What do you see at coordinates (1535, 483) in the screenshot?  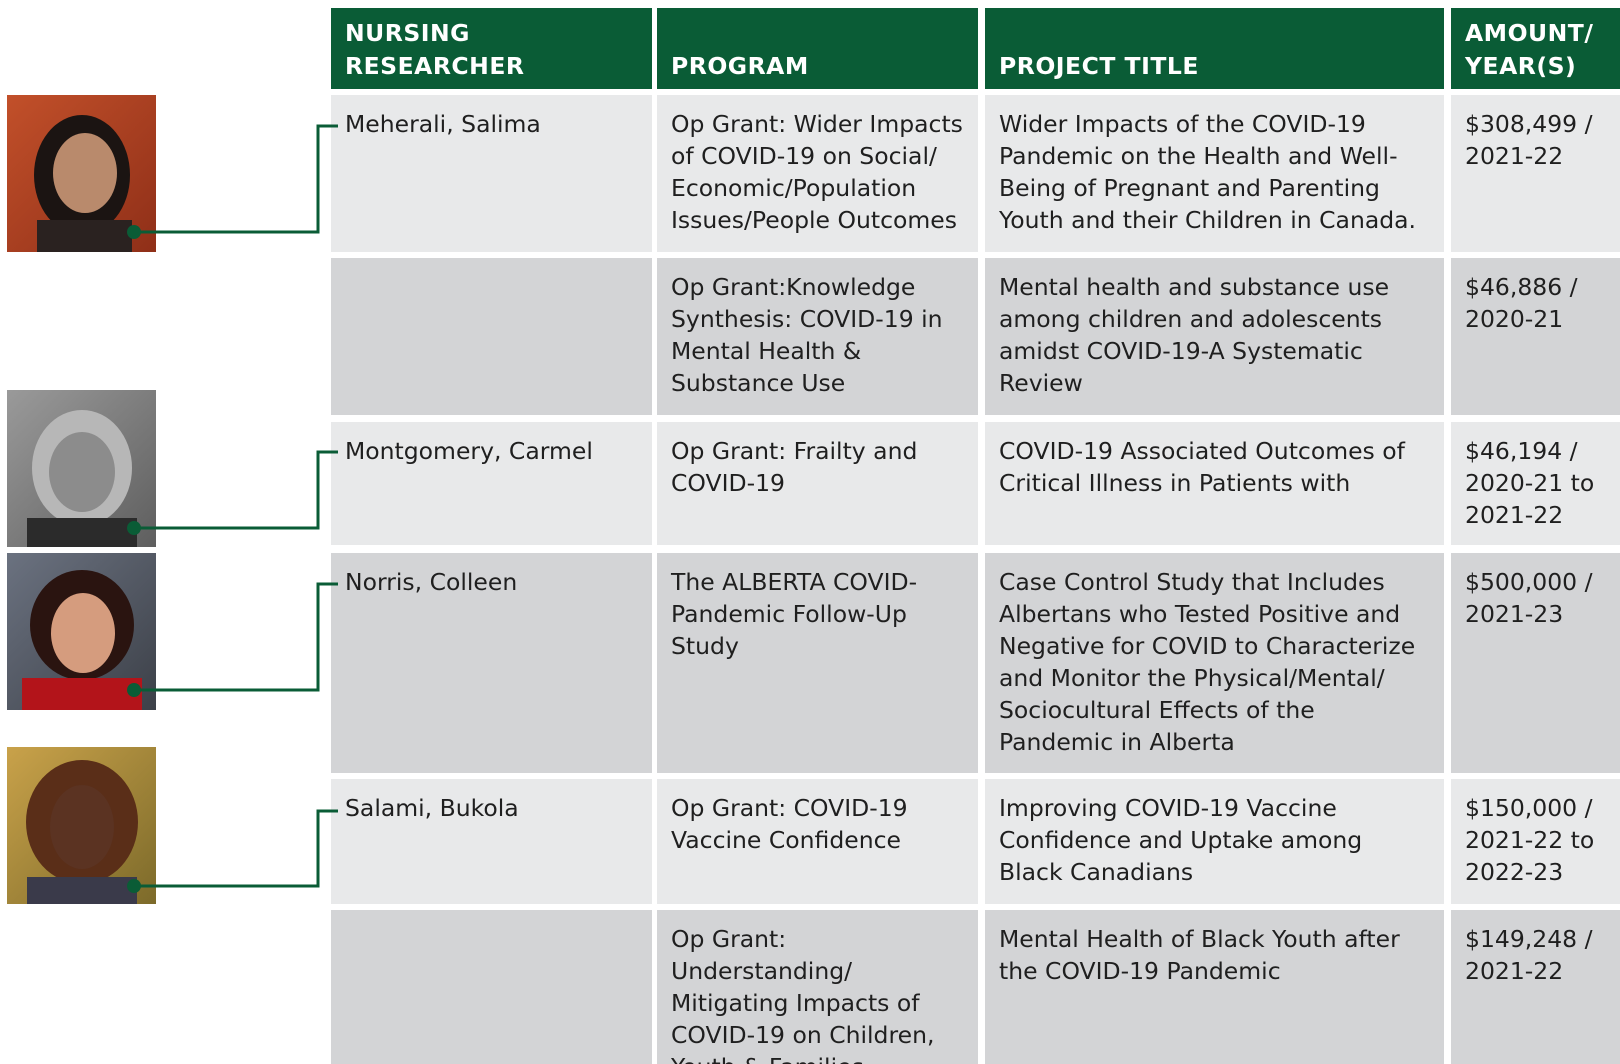 I see `table-cell: $46,194 / 2020-21 to 2021-22` at bounding box center [1535, 483].